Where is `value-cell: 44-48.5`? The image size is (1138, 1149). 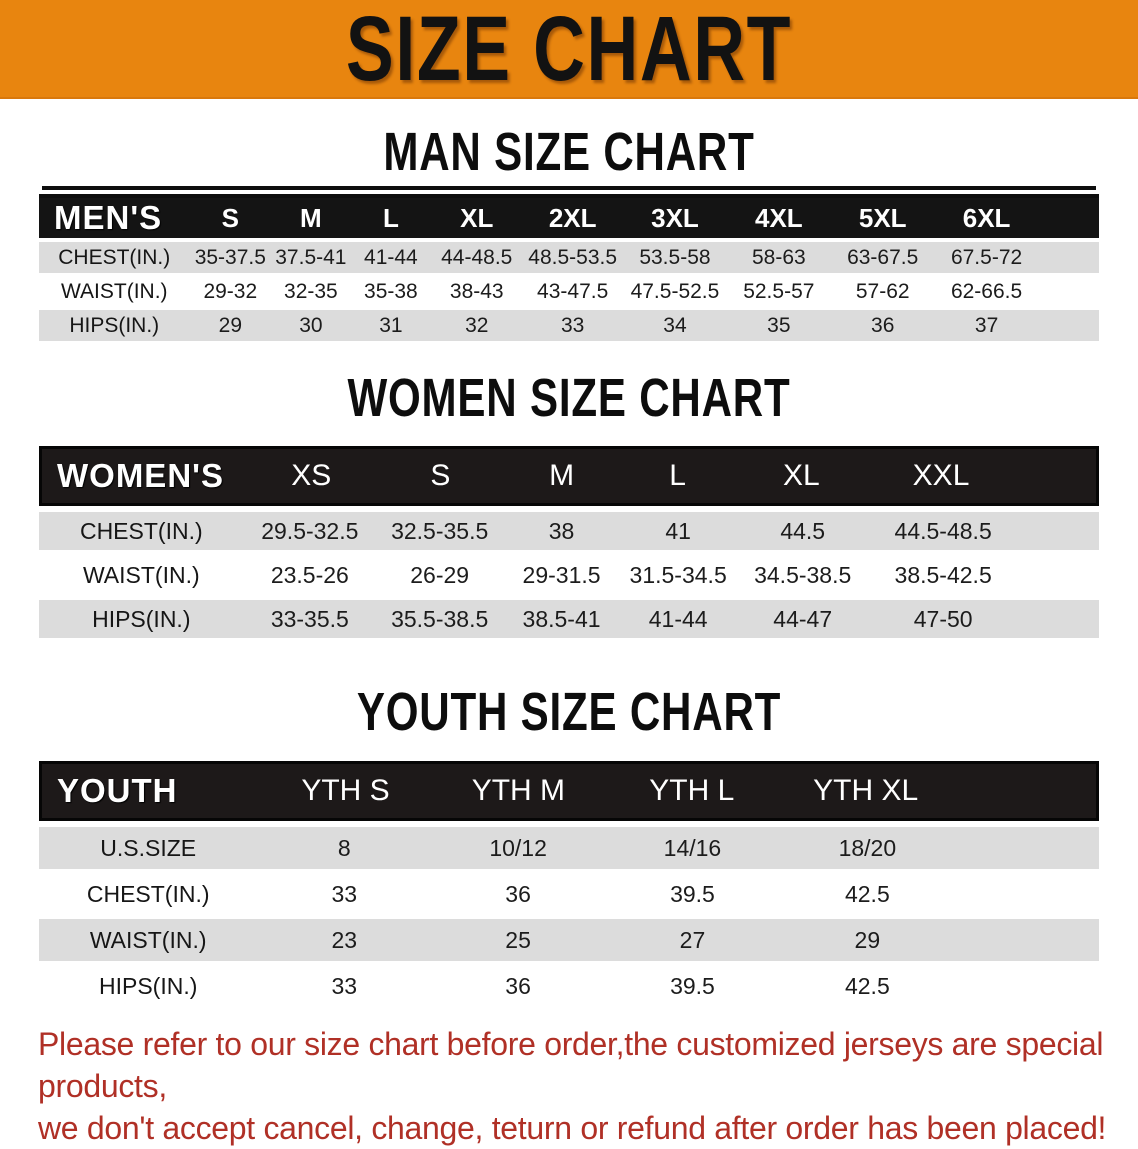 value-cell: 44-48.5 is located at coordinates (477, 257).